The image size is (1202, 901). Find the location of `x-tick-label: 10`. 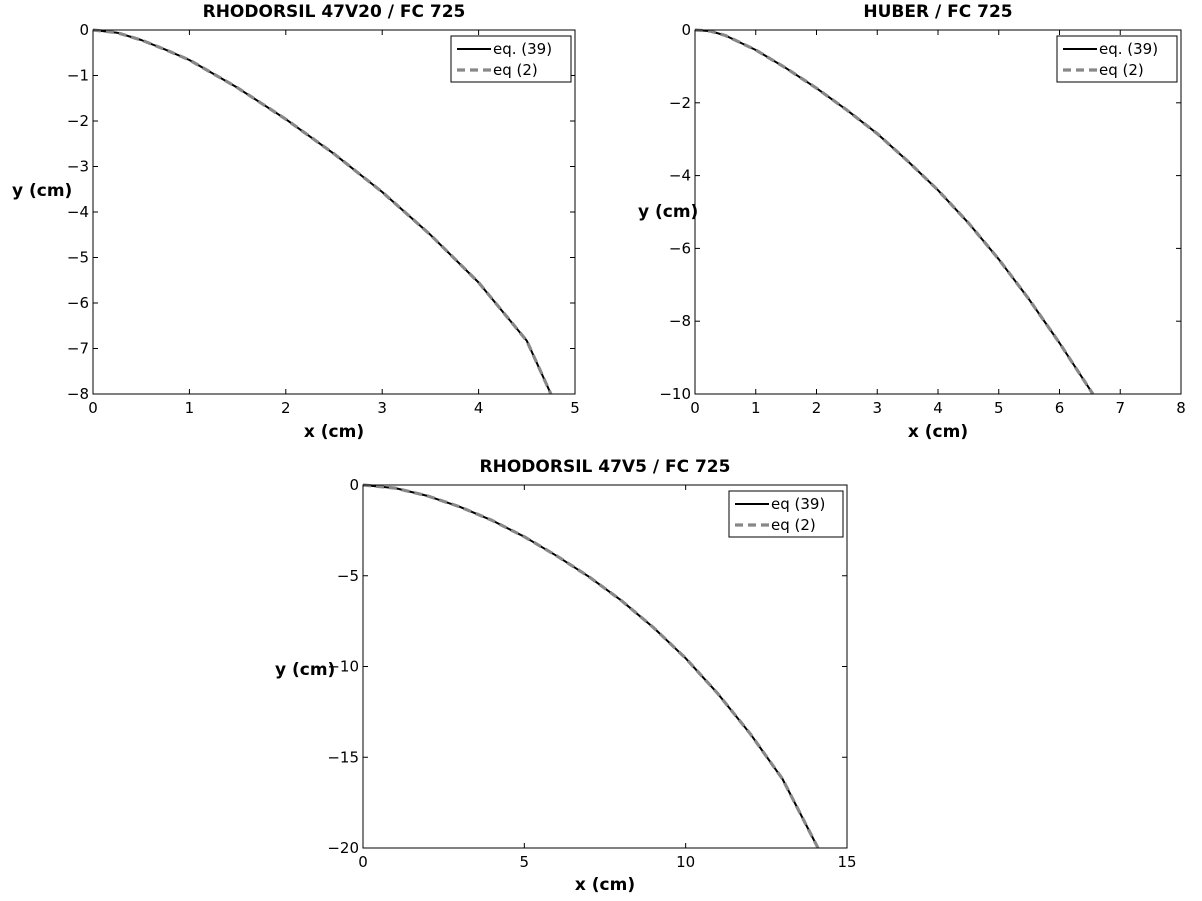

x-tick-label: 10 is located at coordinates (685, 862).